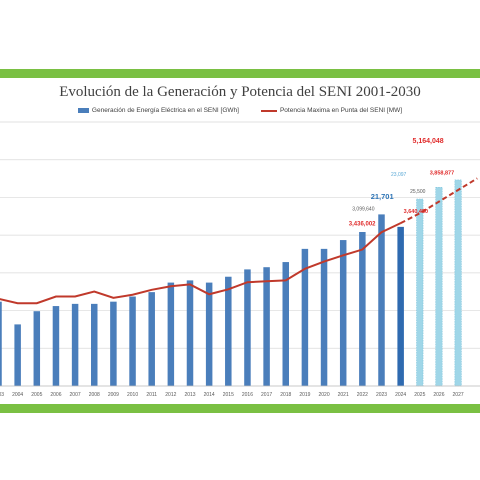 The width and height of the screenshot is (480, 480). I want to click on x-tick-label: 2016, so click(247, 395).